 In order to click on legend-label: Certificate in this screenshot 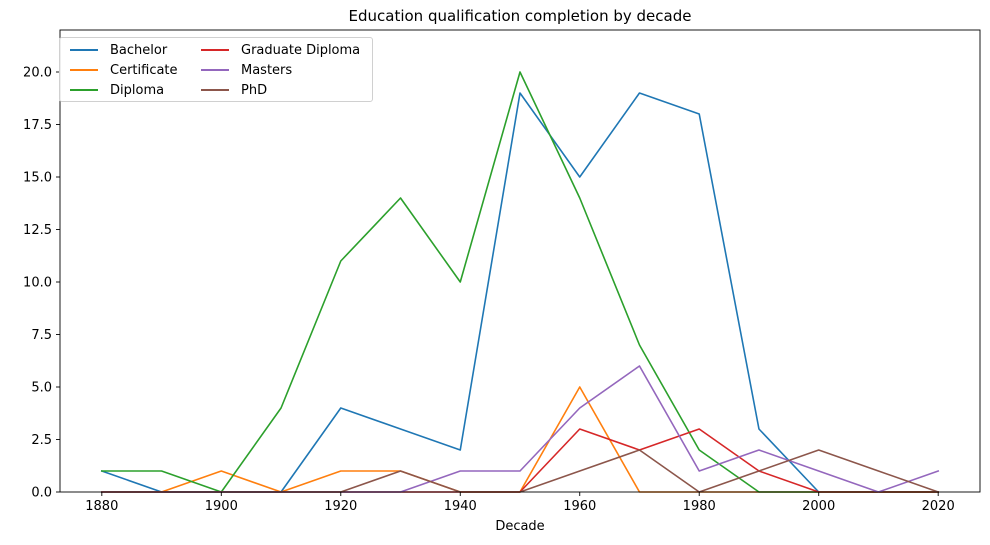, I will do `click(144, 70)`.